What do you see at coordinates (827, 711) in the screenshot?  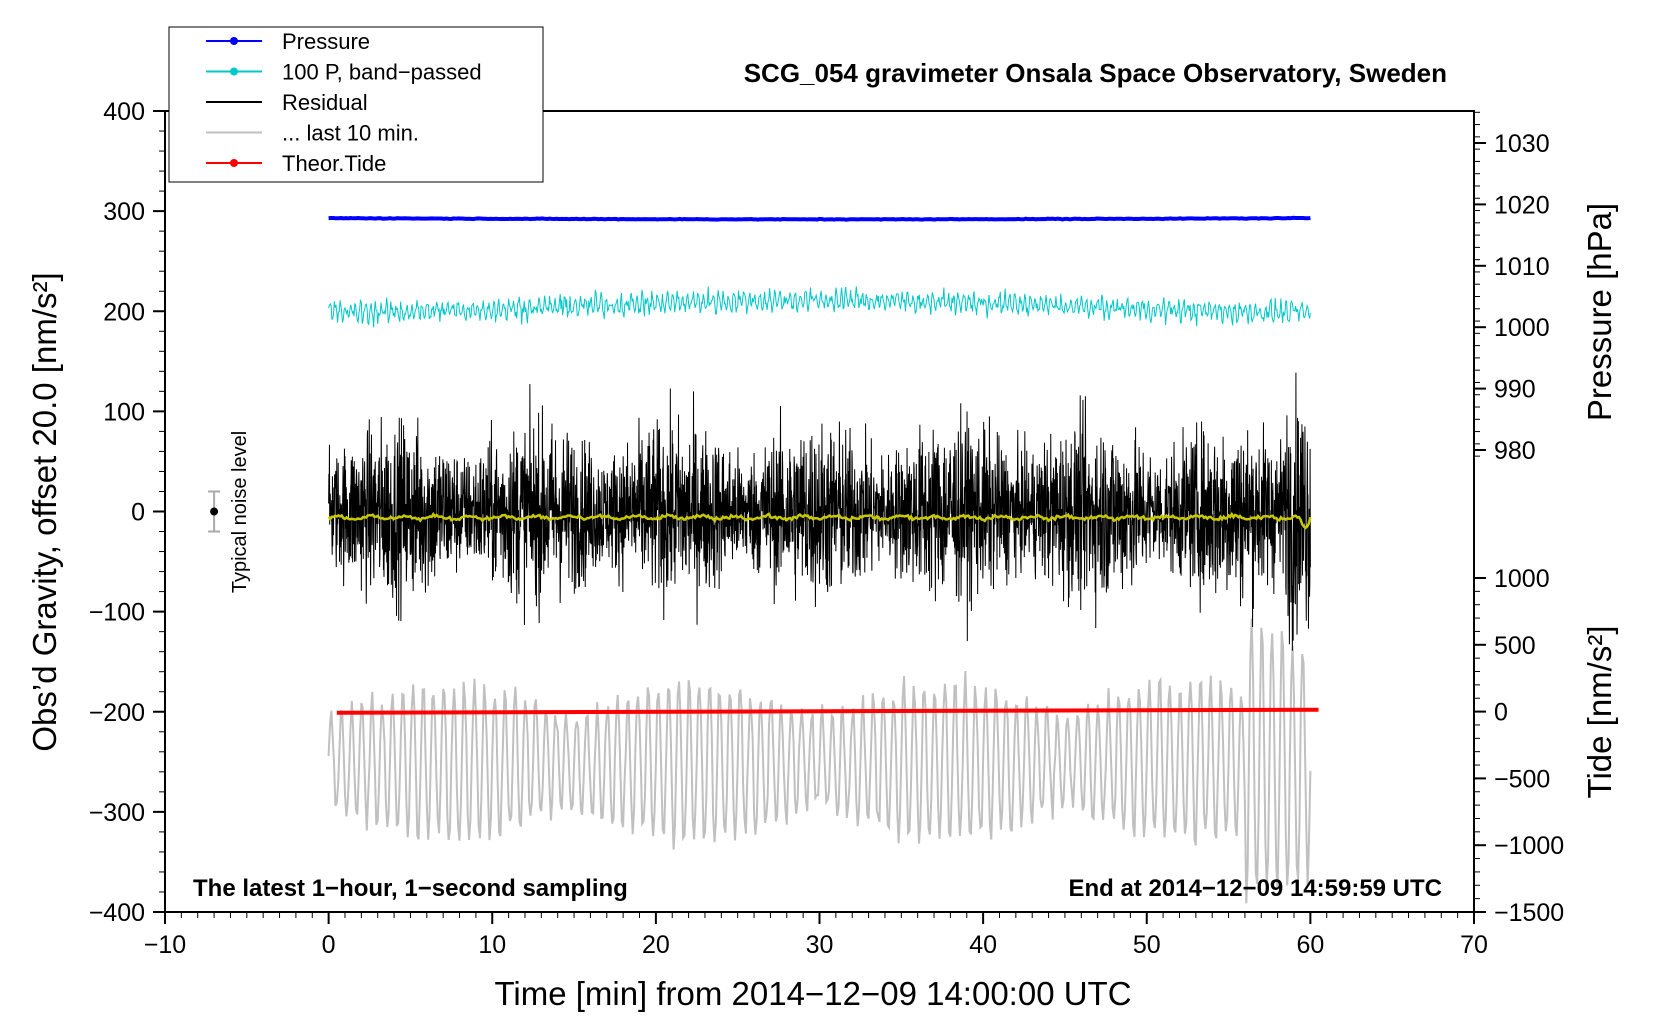 I see `series-theoretical-tide` at bounding box center [827, 711].